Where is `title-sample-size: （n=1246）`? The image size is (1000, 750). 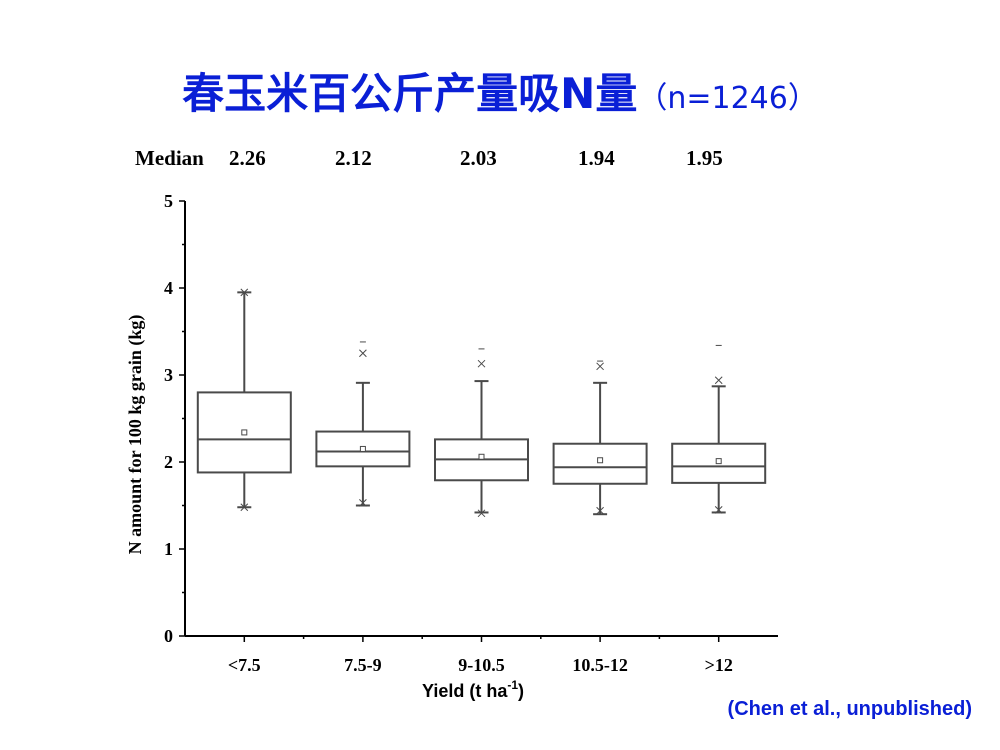
title-sample-size: （n=1246） is located at coordinates (727, 98).